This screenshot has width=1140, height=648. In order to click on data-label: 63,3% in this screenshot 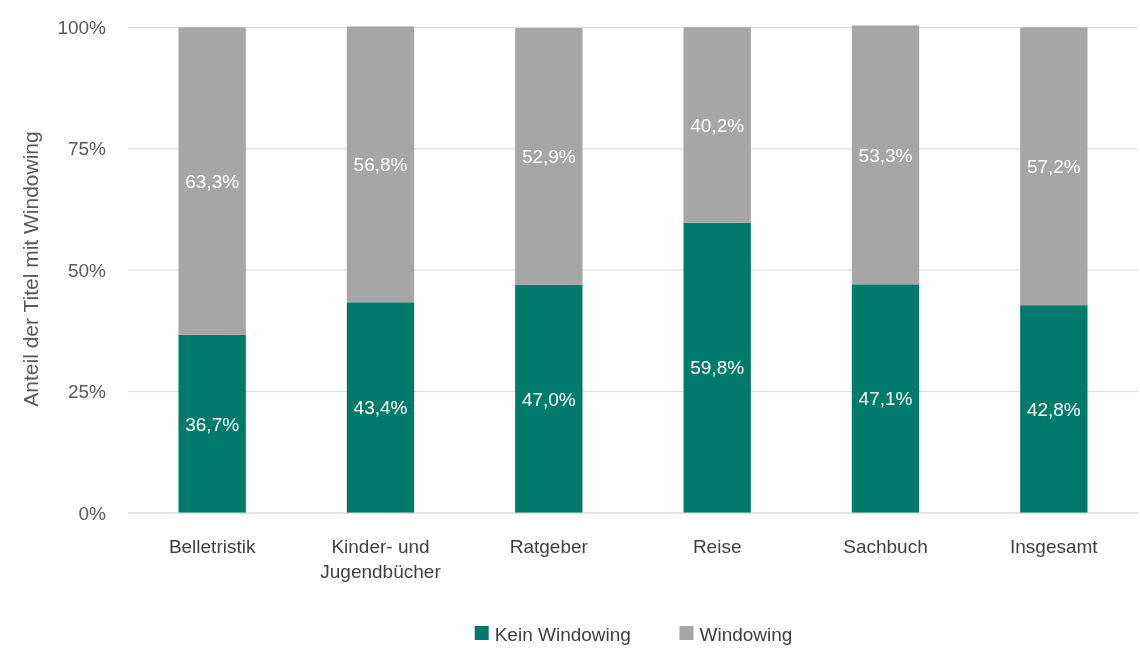, I will do `click(212, 181)`.